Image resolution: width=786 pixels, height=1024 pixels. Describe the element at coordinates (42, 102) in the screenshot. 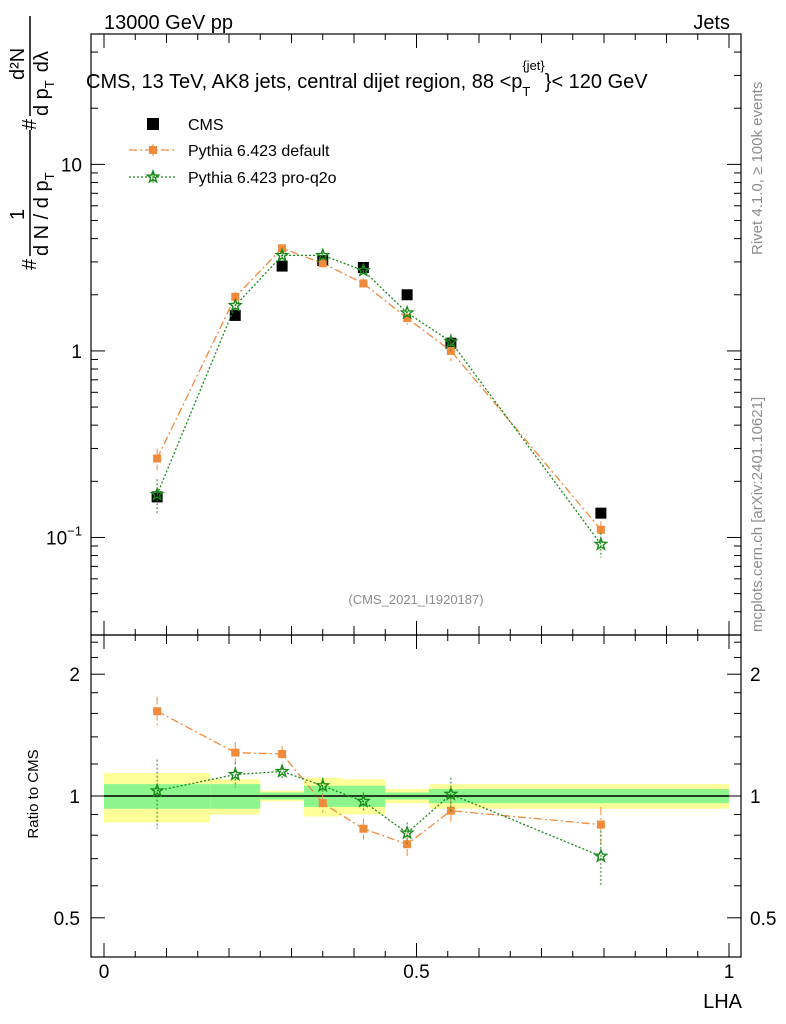

I see `y-label-den-text: d p` at that location.